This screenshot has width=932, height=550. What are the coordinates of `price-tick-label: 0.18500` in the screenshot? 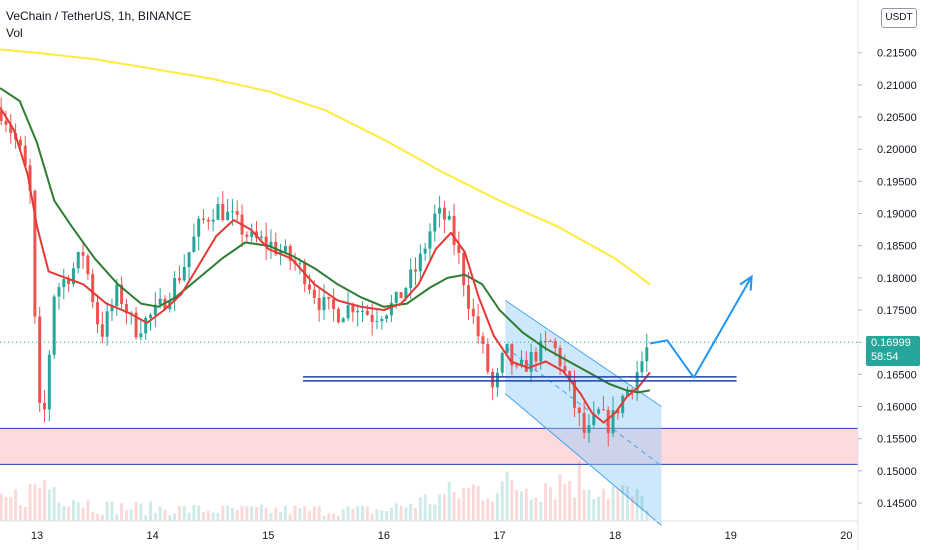 It's located at (897, 247).